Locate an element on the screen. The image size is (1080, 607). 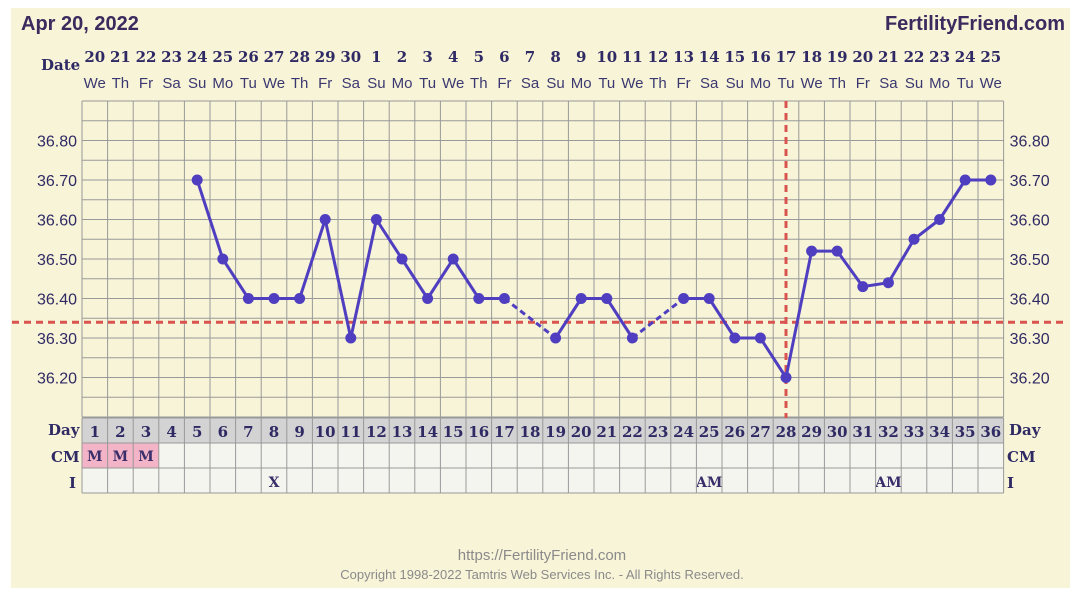
y-tick-label-left: 36.20 is located at coordinates (57, 379).